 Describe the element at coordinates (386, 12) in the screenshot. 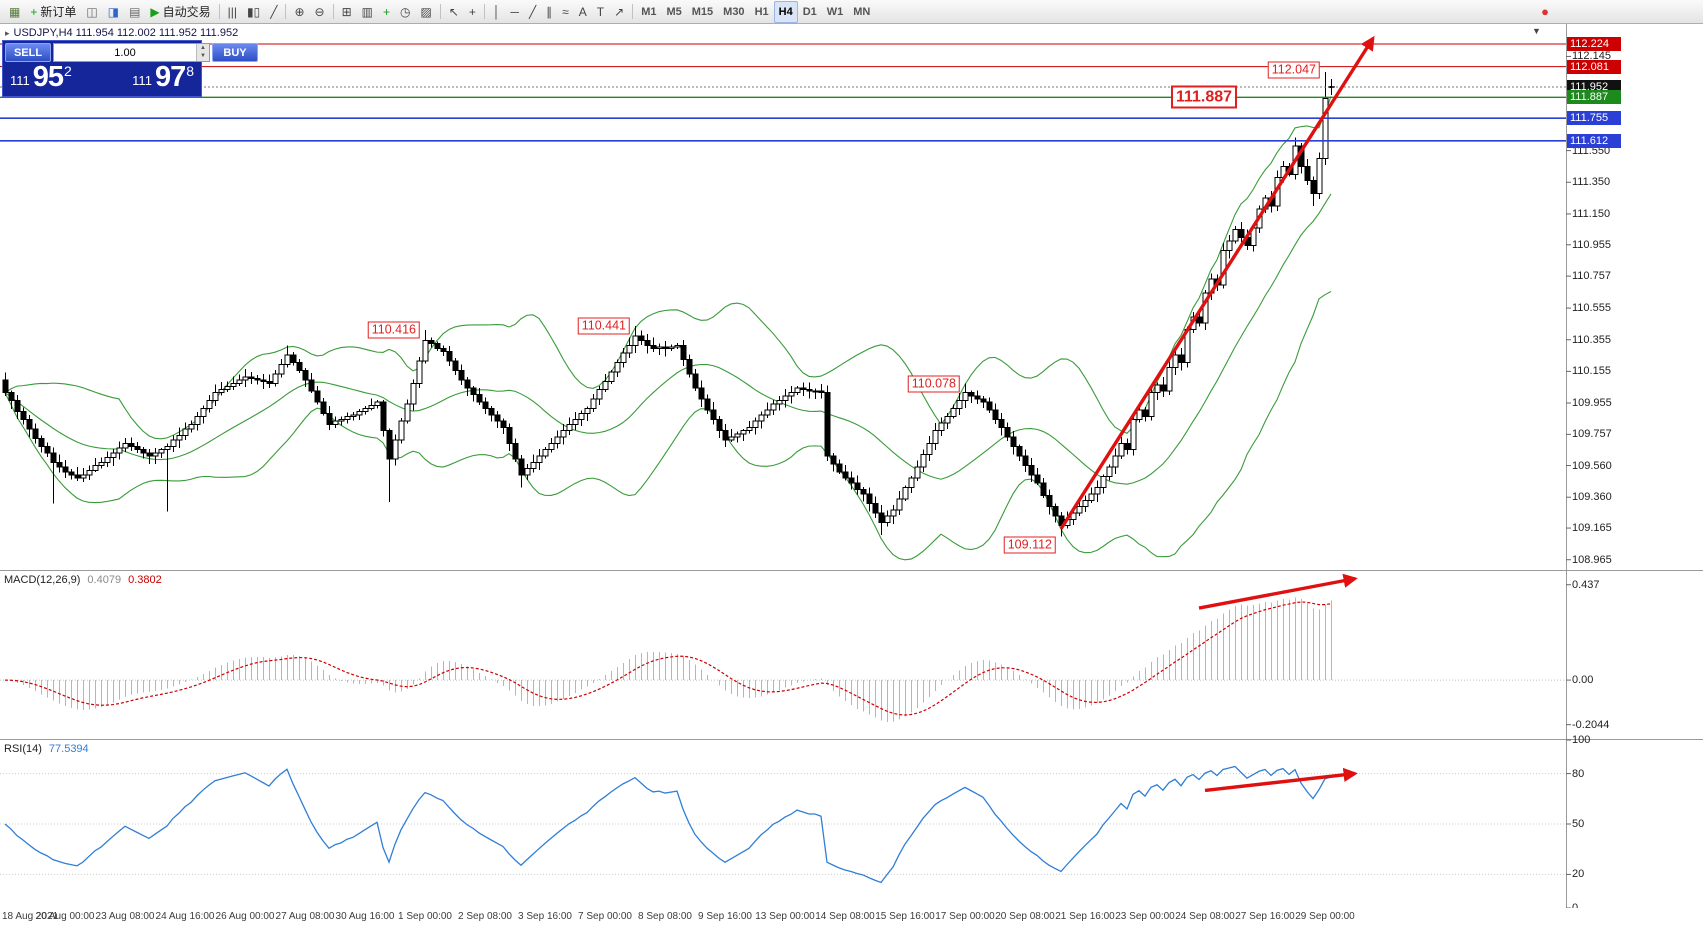

I see `indicators-button: +` at that location.